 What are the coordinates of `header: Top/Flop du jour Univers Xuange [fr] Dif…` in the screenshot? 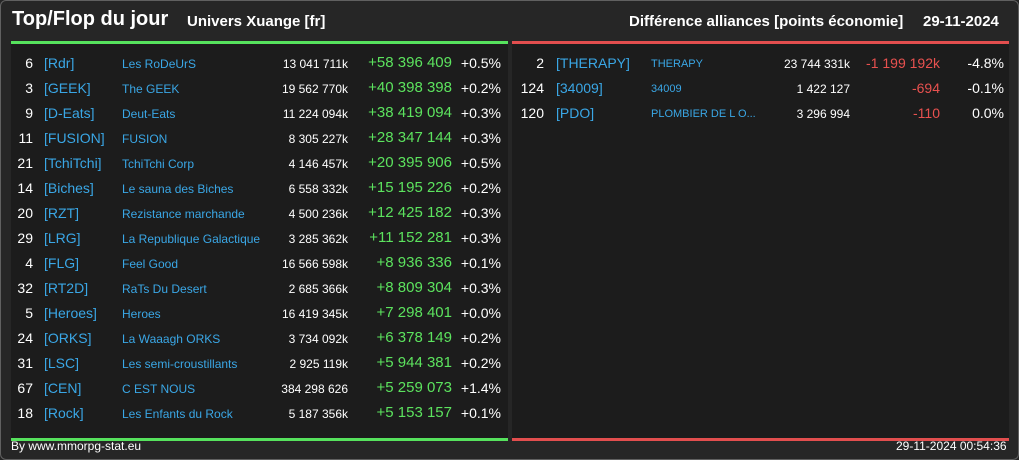 It's located at (509, 21).